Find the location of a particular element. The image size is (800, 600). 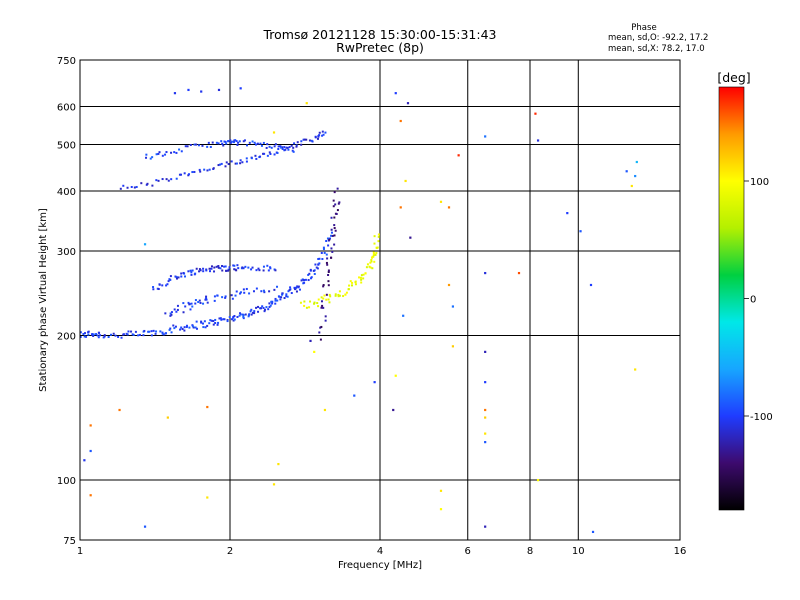

x-tick-labels: 1 2 4 6 8 10 16 is located at coordinates (382, 551).